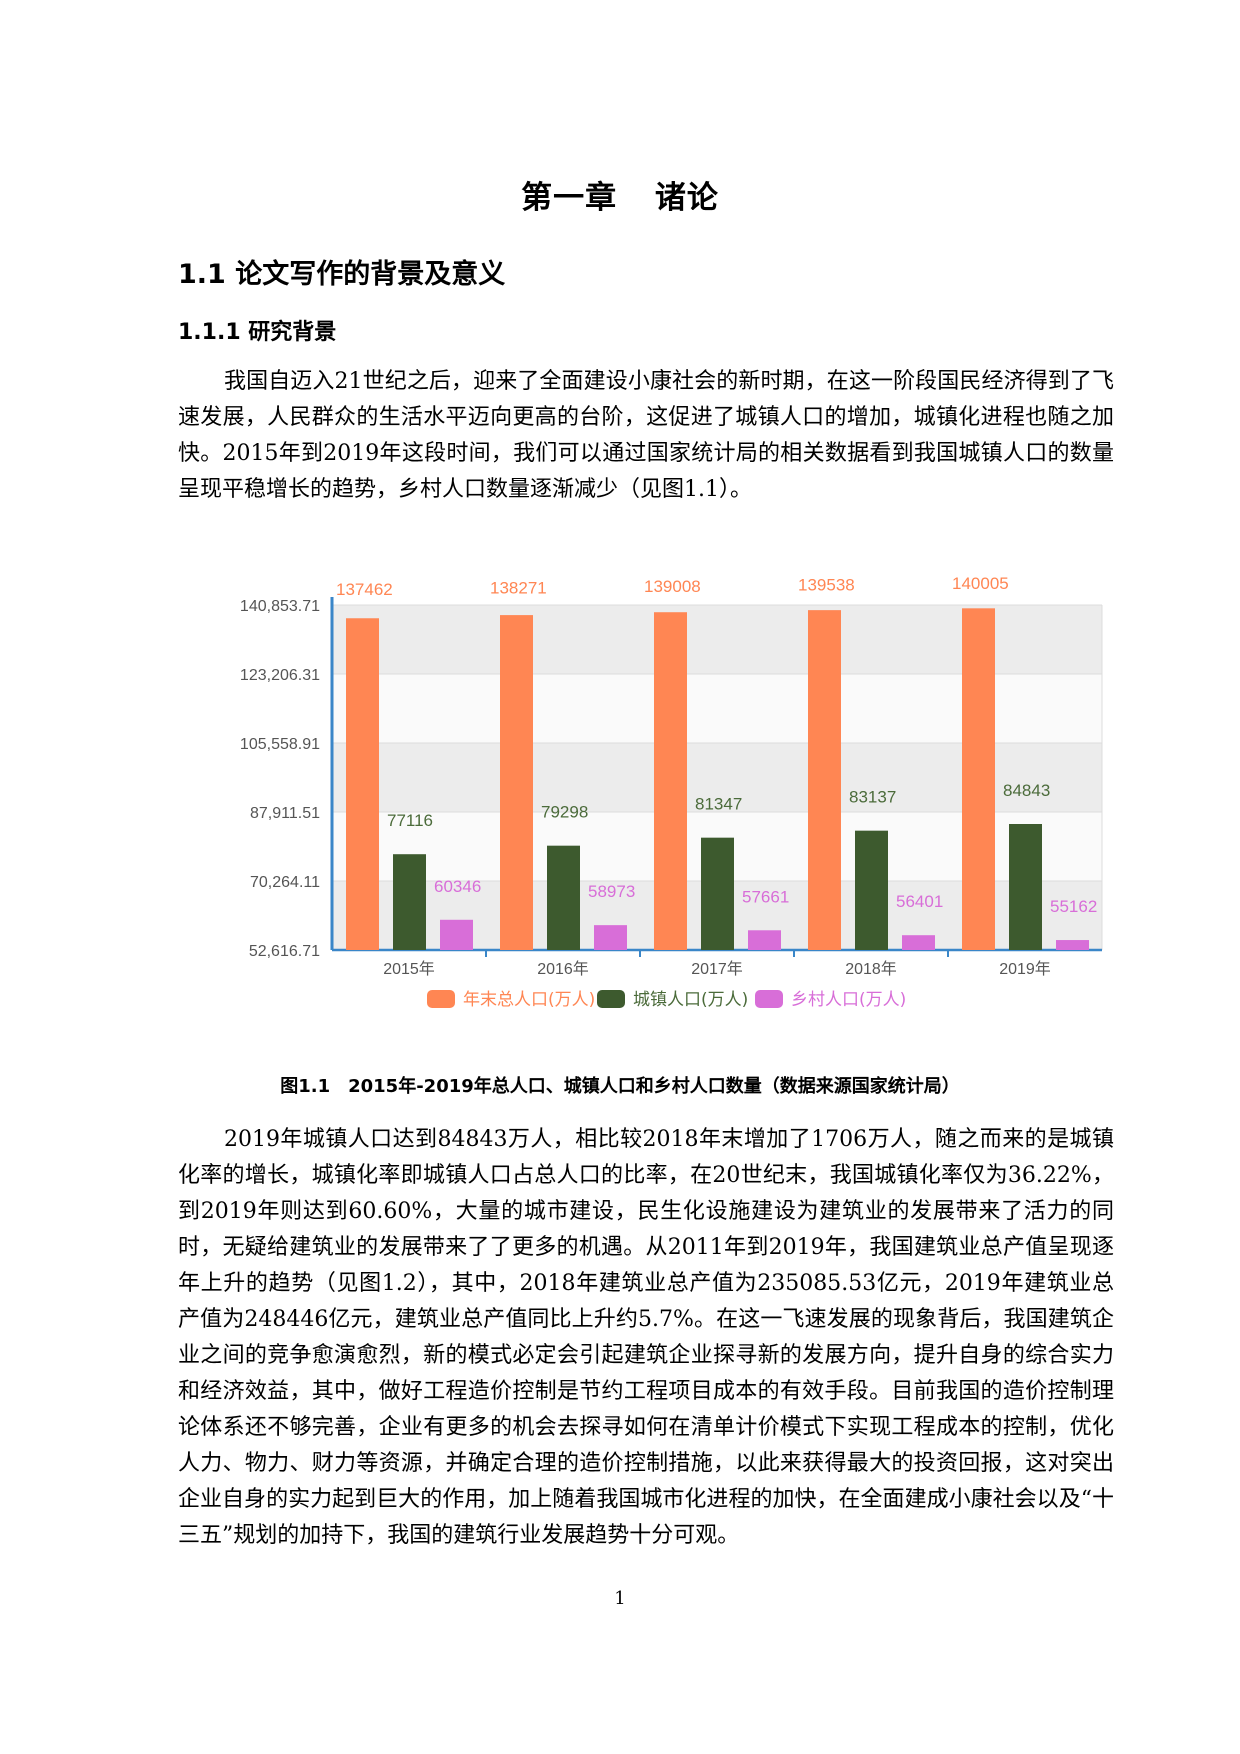  What do you see at coordinates (529, 1000) in the screenshot?
I see `legend-label: 年末总人口(万人)` at bounding box center [529, 1000].